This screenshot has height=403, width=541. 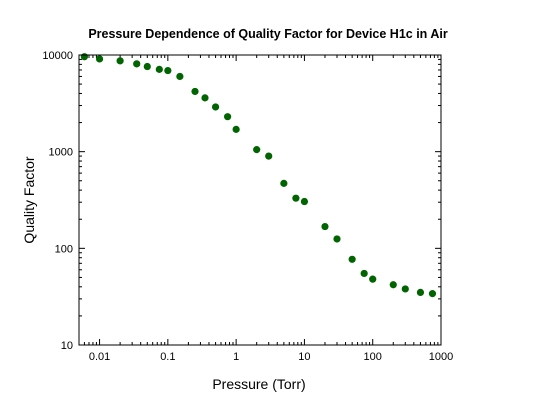 What do you see at coordinates (99, 357) in the screenshot?
I see `x-tick-label: 0.01` at bounding box center [99, 357].